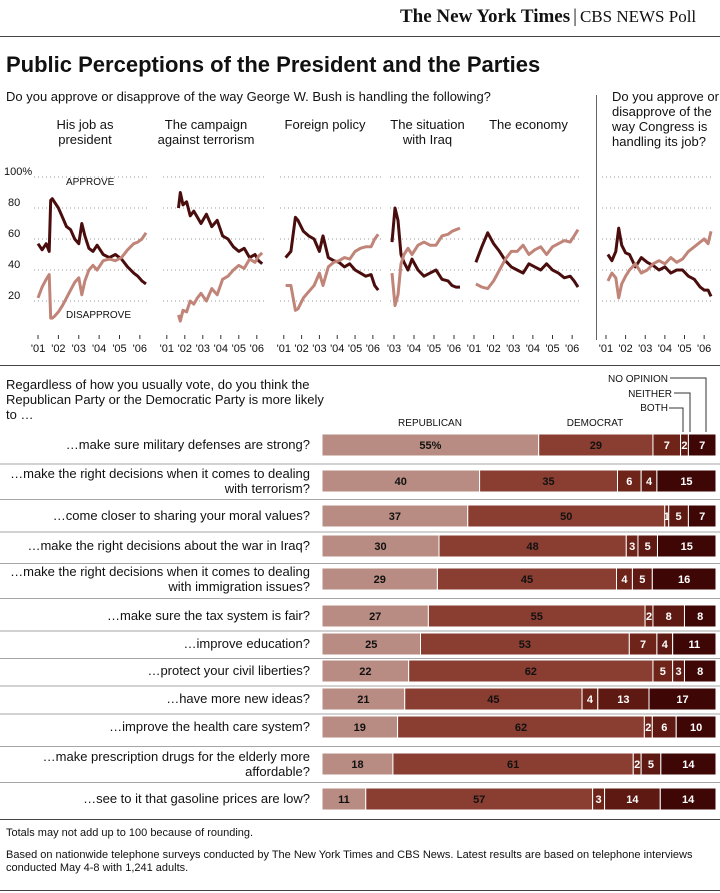 The width and height of the screenshot is (720, 893). I want to click on panel-title-job: His job as president, so click(85, 132).